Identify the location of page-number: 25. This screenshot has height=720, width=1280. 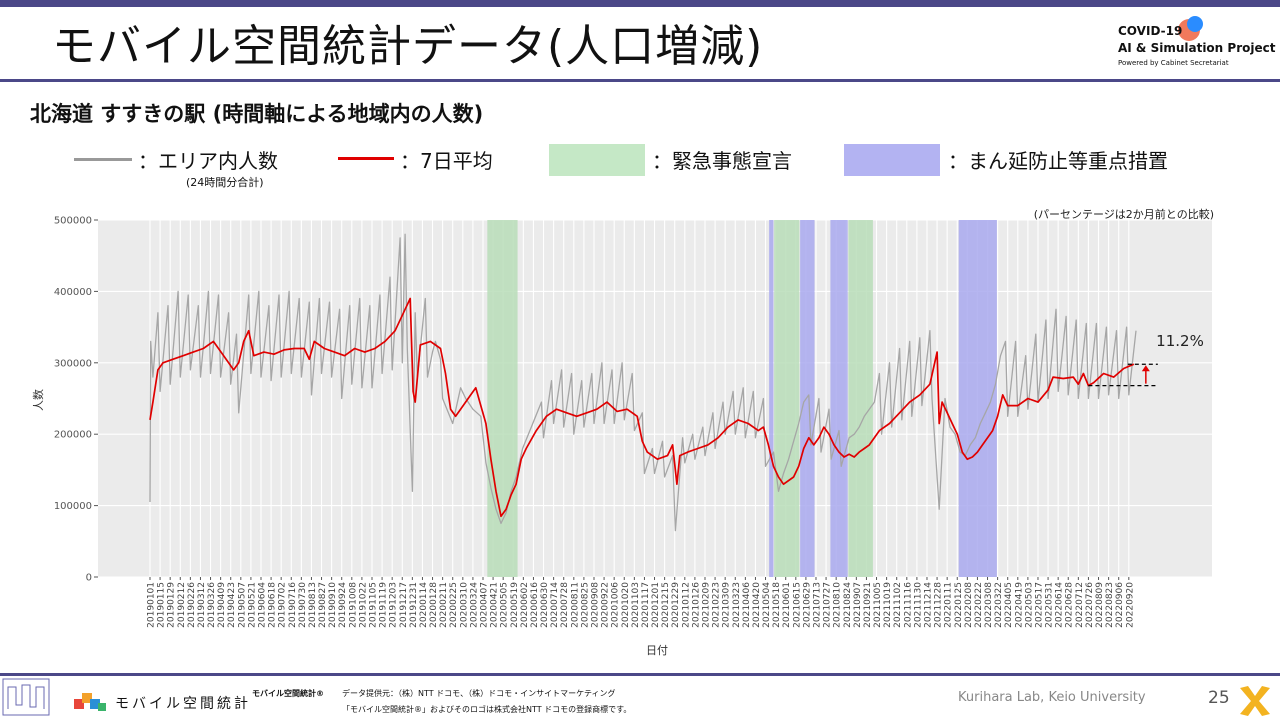
(1219, 698).